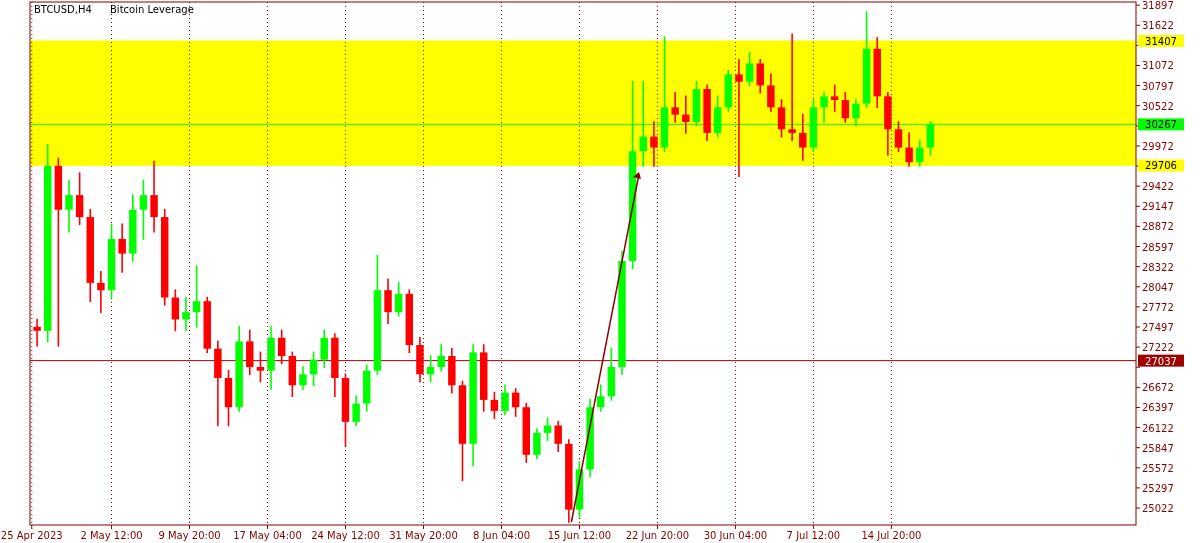 This screenshot has height=543, width=1200. I want to click on y-tick-label: 29972, so click(1158, 146).